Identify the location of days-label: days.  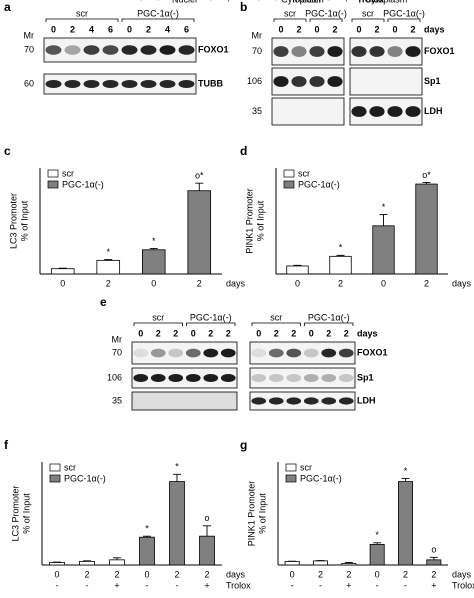
(367, 333).